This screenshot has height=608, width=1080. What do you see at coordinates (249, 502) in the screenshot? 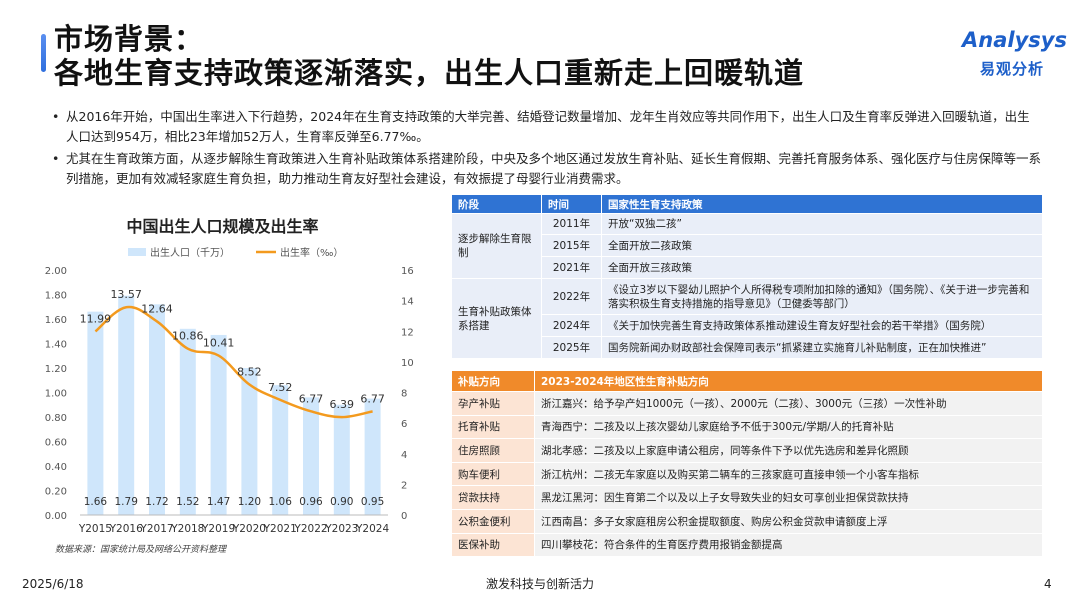
I see `bar-value-label: 1.20` at bounding box center [249, 502].